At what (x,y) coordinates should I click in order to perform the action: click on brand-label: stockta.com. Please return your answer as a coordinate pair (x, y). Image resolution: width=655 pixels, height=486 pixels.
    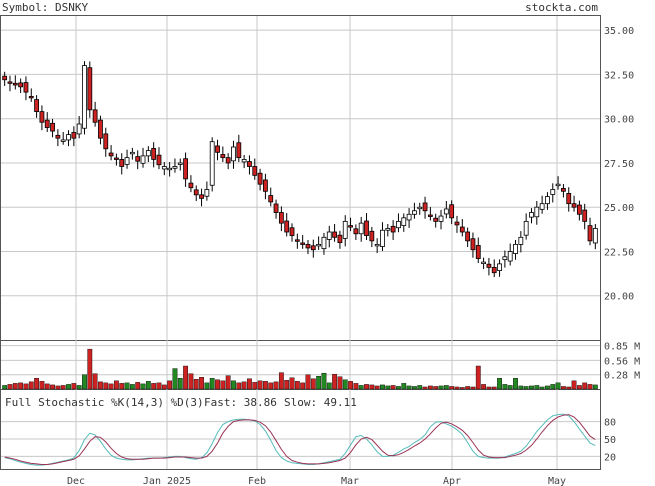
    Looking at the image, I should click on (561, 7).